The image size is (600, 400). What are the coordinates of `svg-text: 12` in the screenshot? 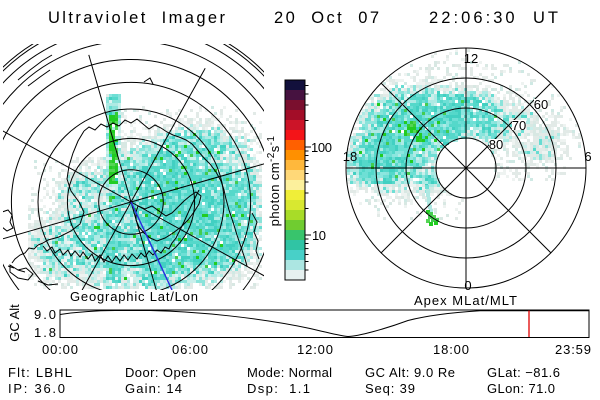 It's located at (471, 58).